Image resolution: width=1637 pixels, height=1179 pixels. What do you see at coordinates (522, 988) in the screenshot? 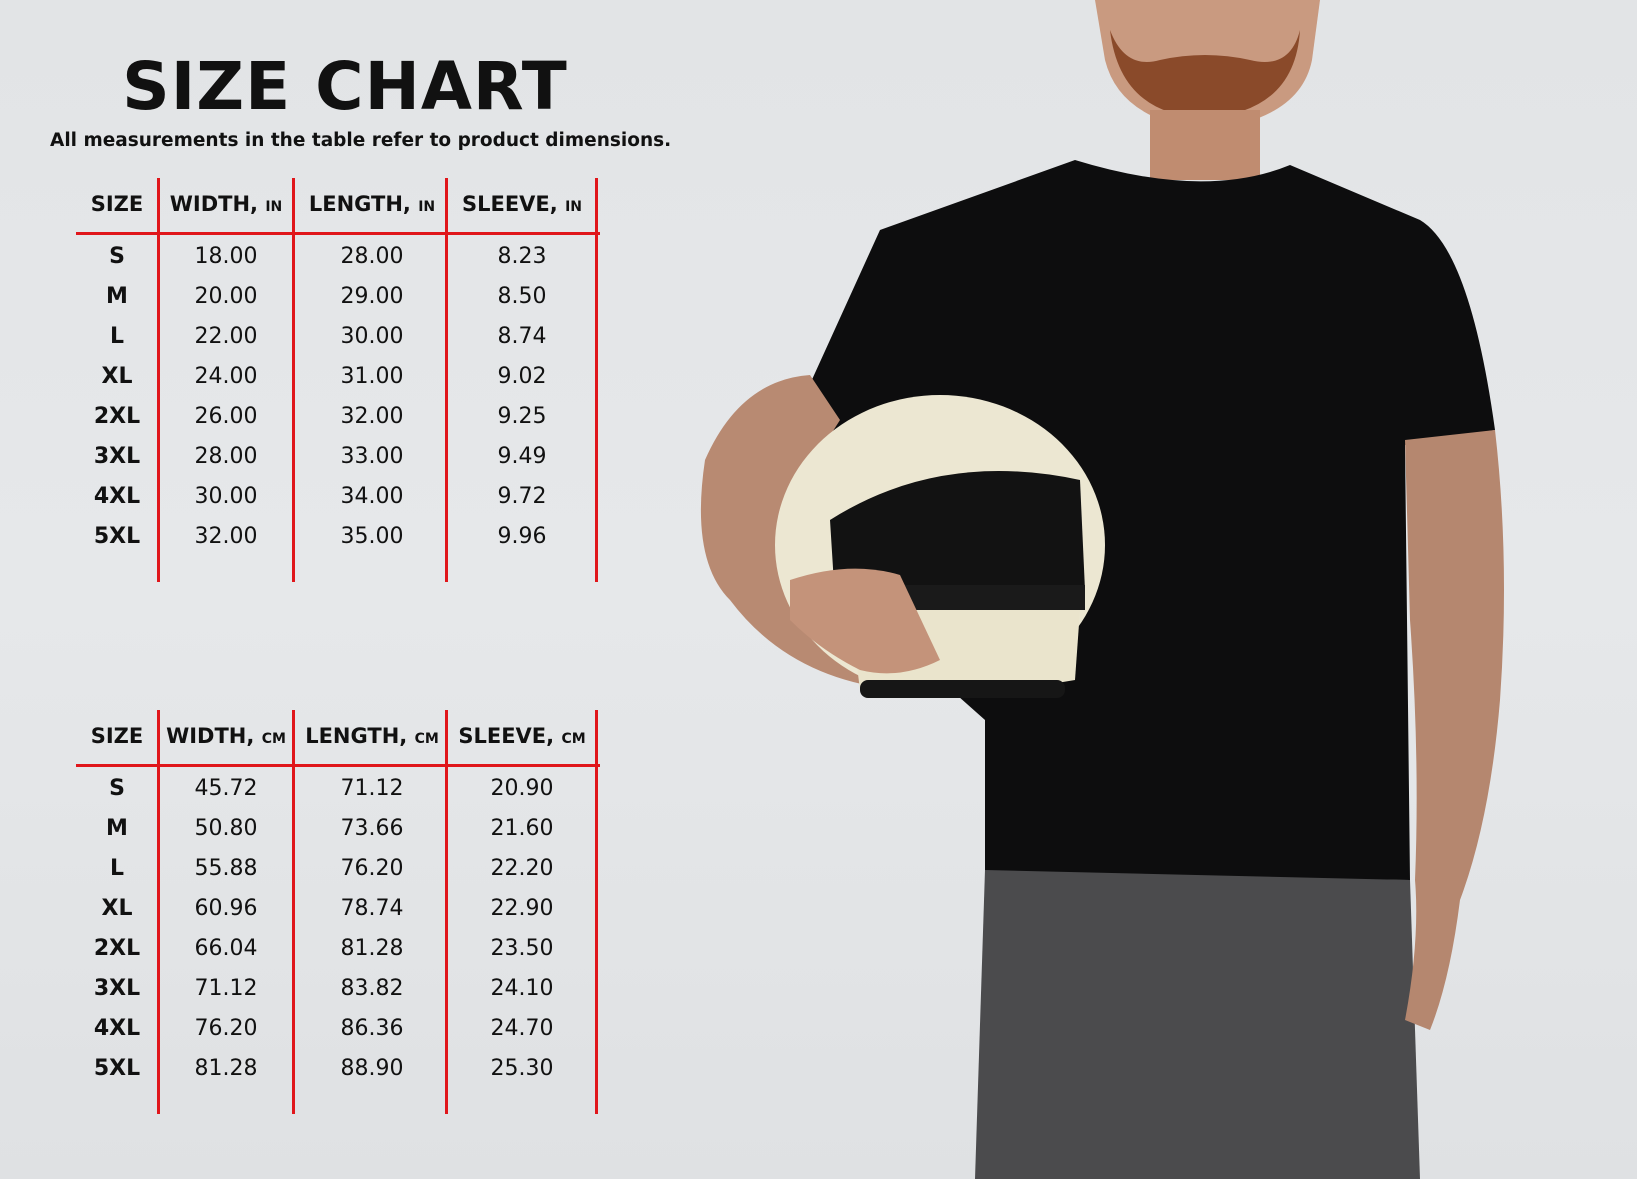
I see `measurement-cell: 24.10` at bounding box center [522, 988].